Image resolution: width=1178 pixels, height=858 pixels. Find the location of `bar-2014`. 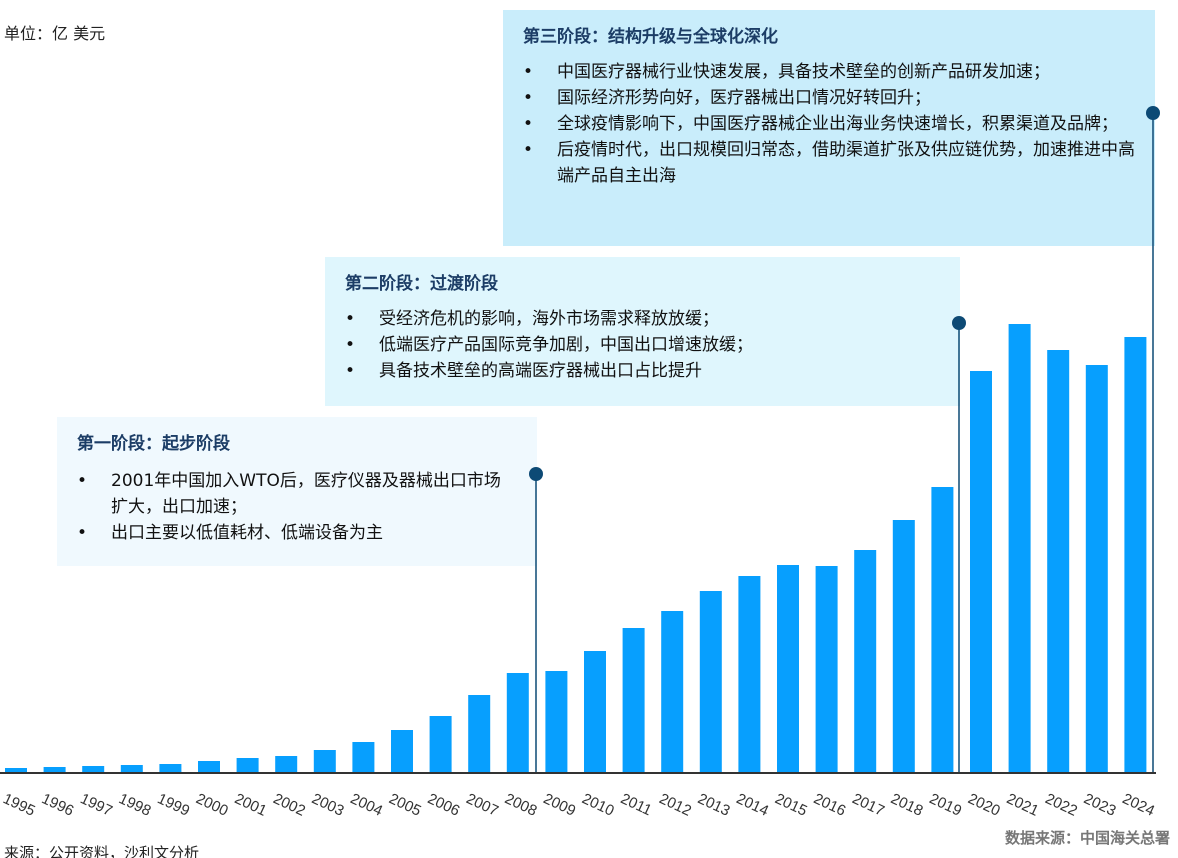

bar-2014 is located at coordinates (749, 674).